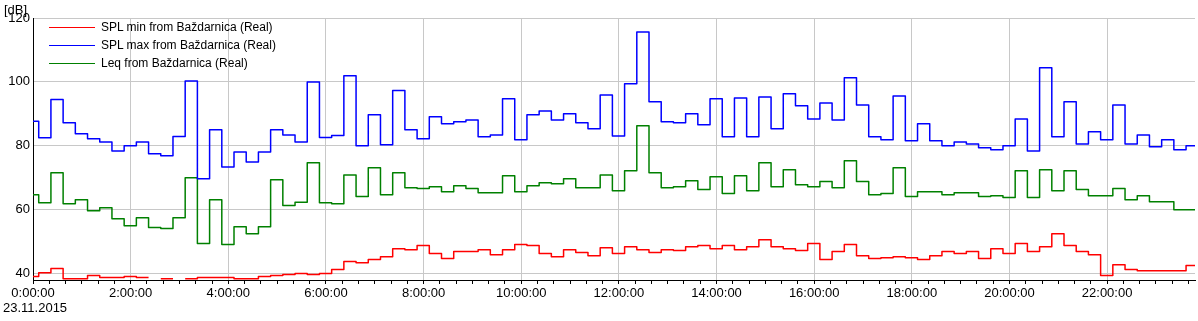 This screenshot has width=1198, height=321. I want to click on x-tick-label: 6:00:00, so click(326, 293).